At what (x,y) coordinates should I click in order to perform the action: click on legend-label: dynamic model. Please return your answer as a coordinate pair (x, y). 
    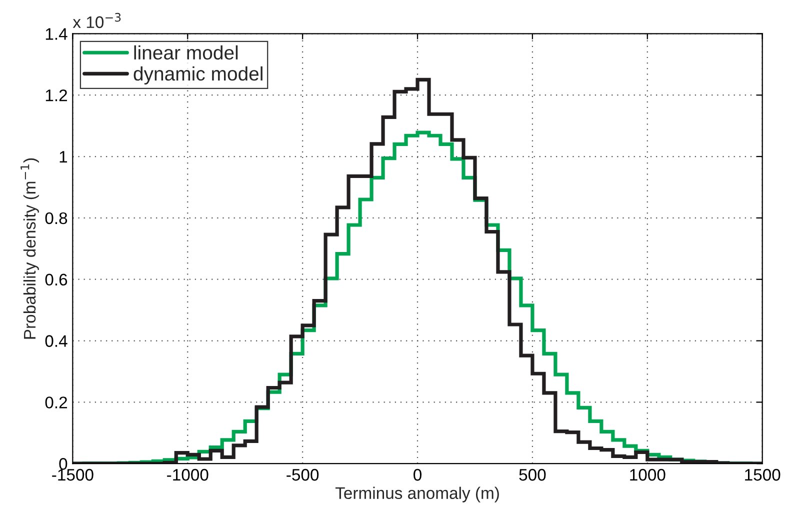
    Looking at the image, I should click on (198, 75).